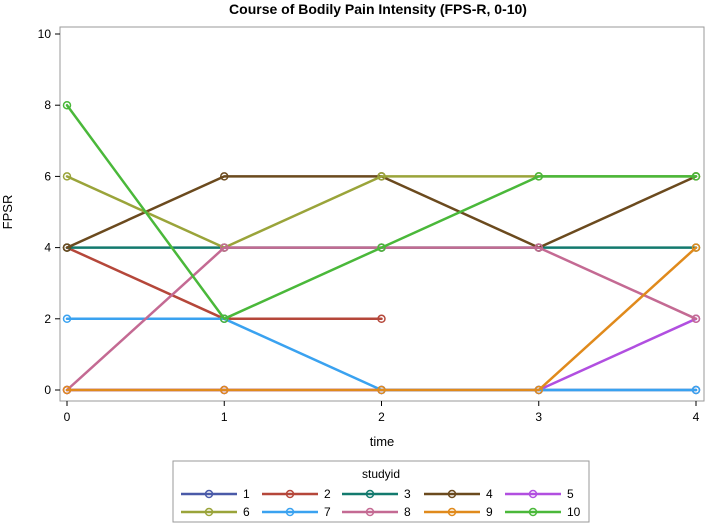  What do you see at coordinates (47, 319) in the screenshot?
I see `y-tick-label: 2` at bounding box center [47, 319].